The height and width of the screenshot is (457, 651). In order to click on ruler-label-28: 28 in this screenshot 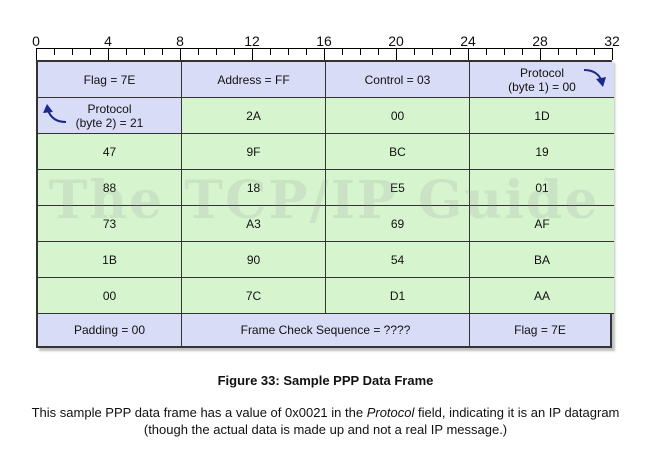, I will do `click(540, 41)`.